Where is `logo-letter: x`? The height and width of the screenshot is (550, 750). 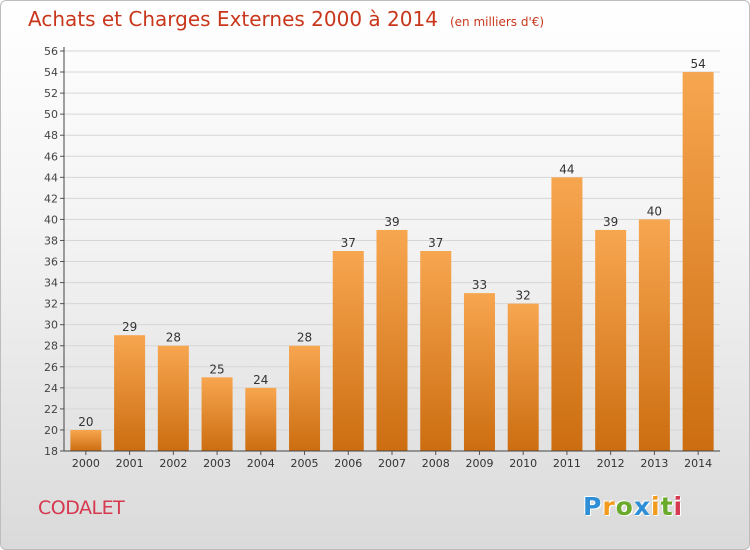
logo-letter: x is located at coordinates (642, 506).